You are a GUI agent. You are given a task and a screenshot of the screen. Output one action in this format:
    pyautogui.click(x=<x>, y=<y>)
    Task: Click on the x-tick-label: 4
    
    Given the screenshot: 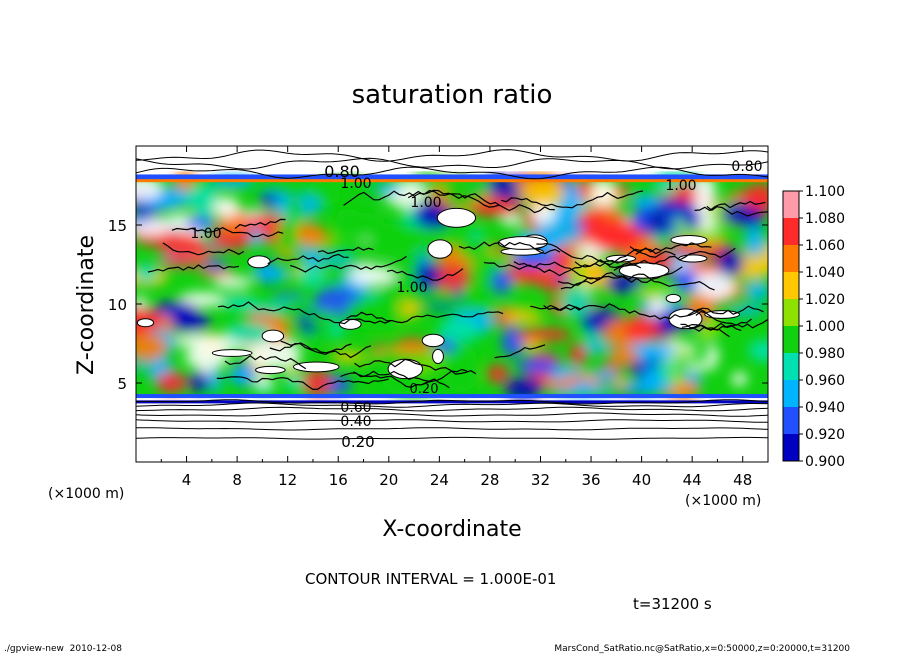 What is the action you would take?
    pyautogui.click(x=187, y=480)
    